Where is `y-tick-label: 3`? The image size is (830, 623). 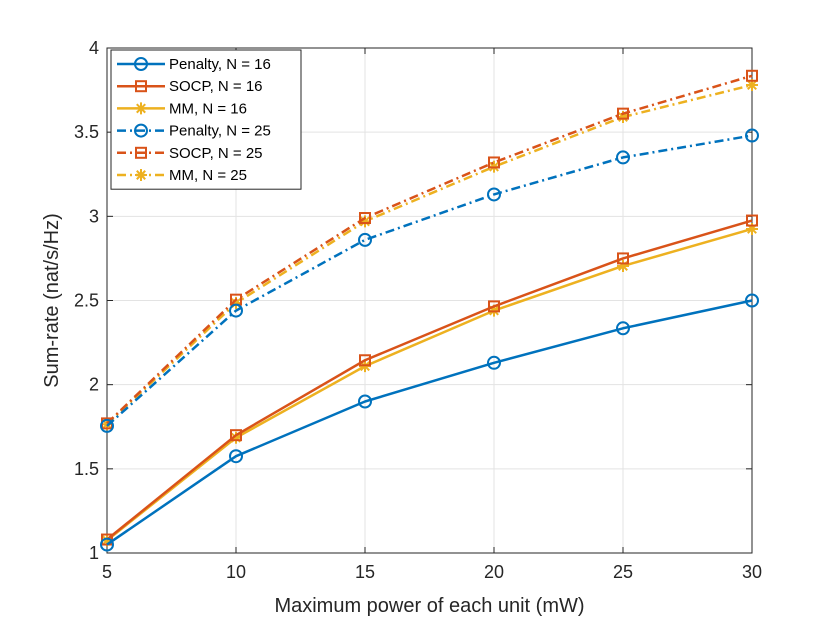 y-tick-label: 3 is located at coordinates (94, 216).